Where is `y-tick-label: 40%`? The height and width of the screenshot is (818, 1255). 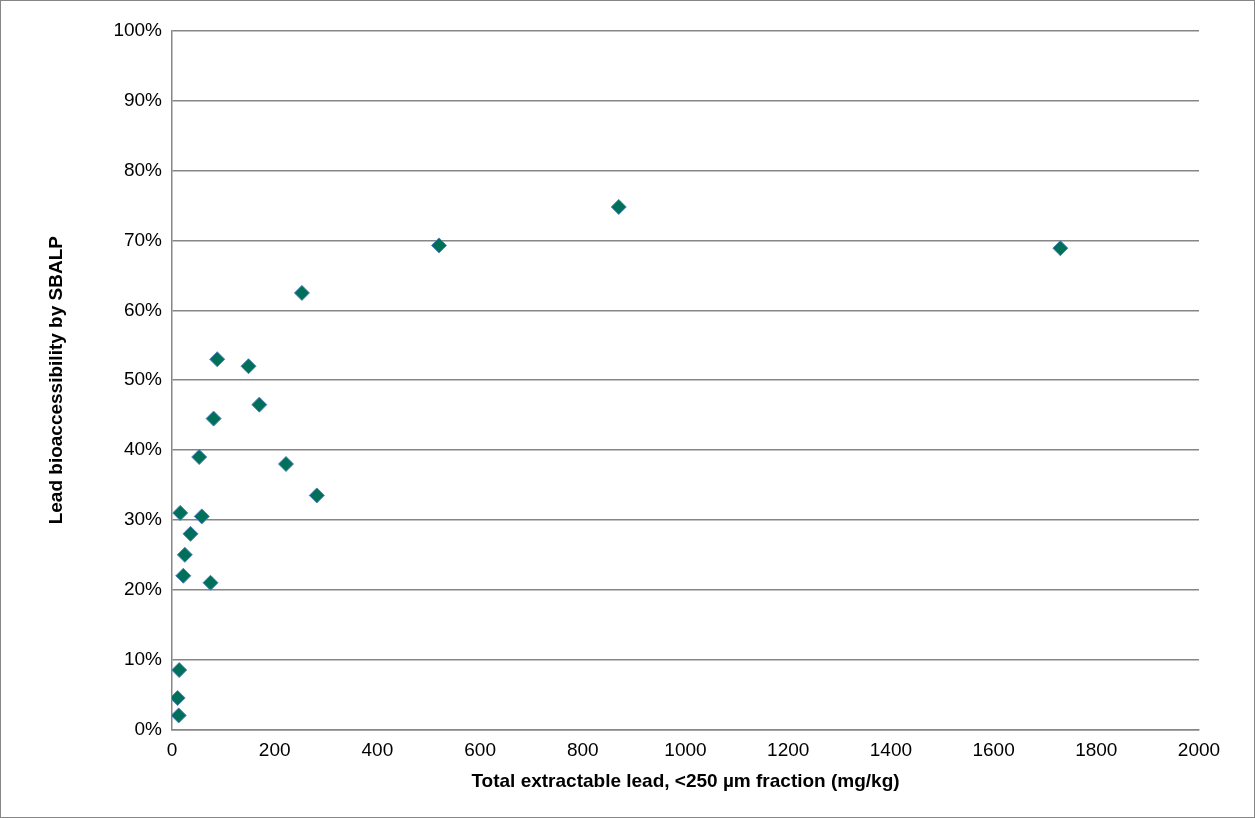 y-tick-label: 40% is located at coordinates (143, 449).